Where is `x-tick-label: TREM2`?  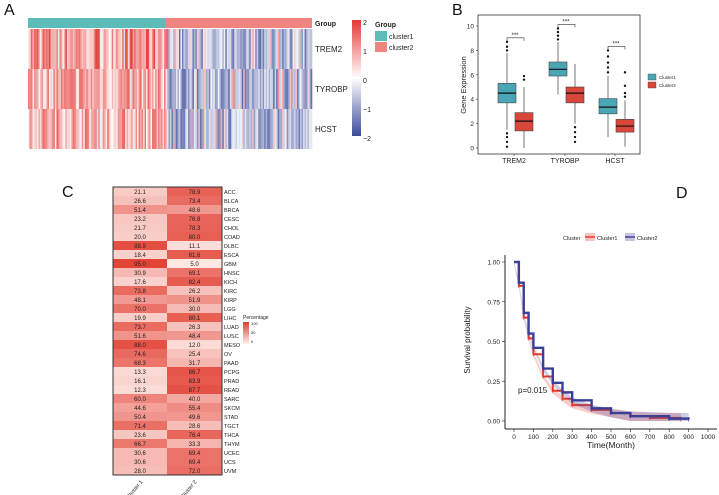
x-tick-label: TREM2 is located at coordinates (514, 161).